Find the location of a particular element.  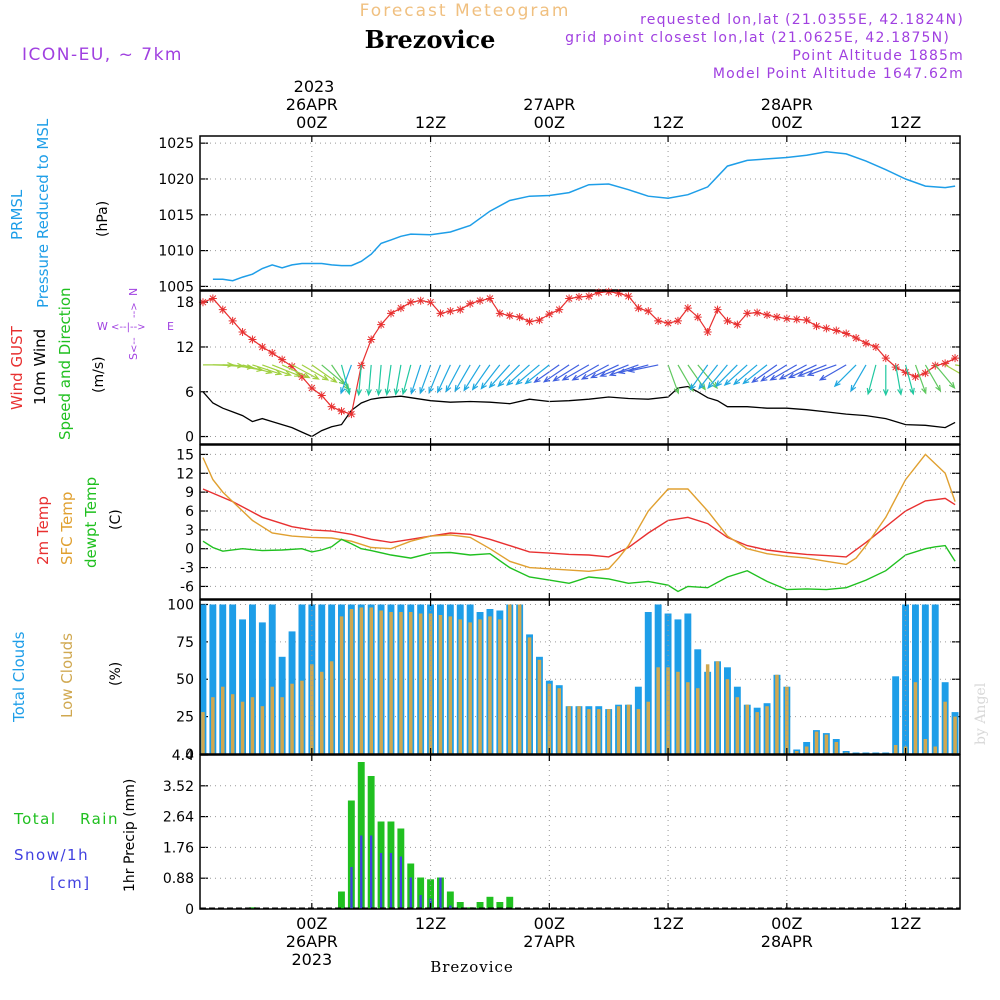

compass-west-label: W is located at coordinates (102, 326).